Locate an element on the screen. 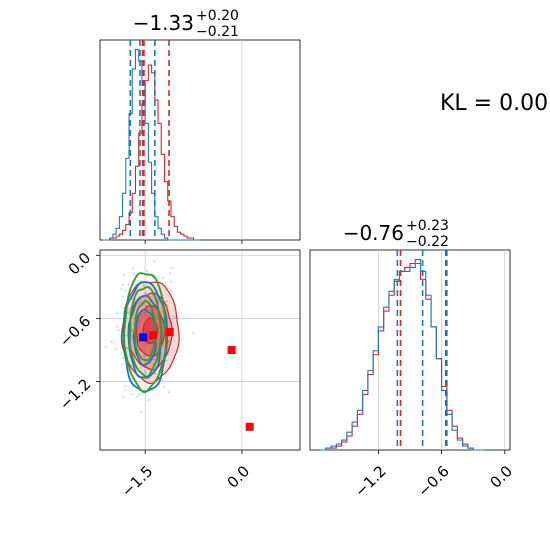 This screenshot has height=550, width=550. marginal-2-frame is located at coordinates (410, 350).